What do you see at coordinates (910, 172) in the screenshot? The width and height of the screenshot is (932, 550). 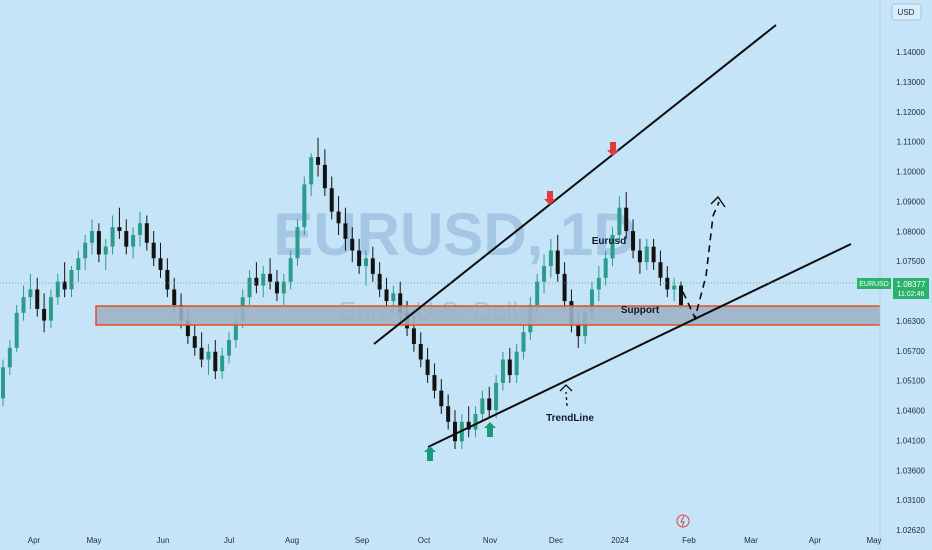 I see `y-tick-label: 1.10000` at bounding box center [910, 172].